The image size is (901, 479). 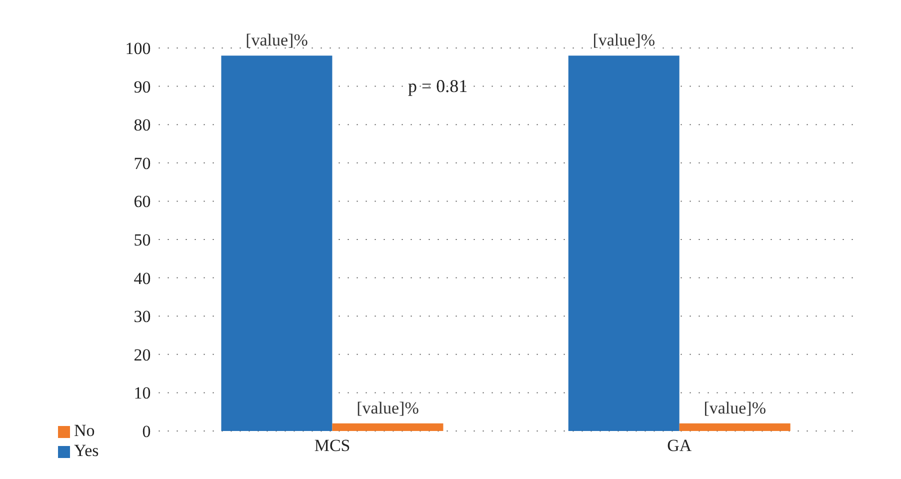 What do you see at coordinates (332, 446) in the screenshot?
I see `x-tick-label: MCS` at bounding box center [332, 446].